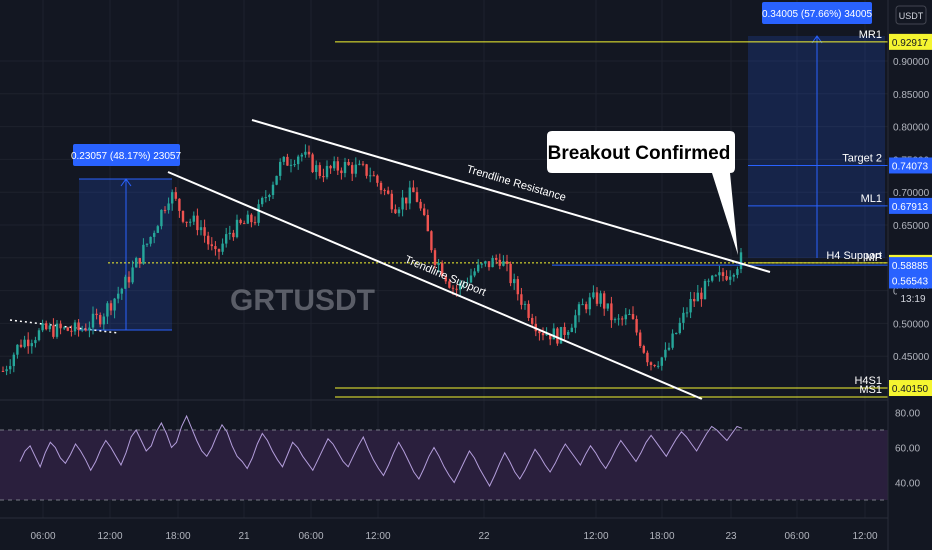  What do you see at coordinates (484, 536) in the screenshot?
I see `time-tick: 22` at bounding box center [484, 536].